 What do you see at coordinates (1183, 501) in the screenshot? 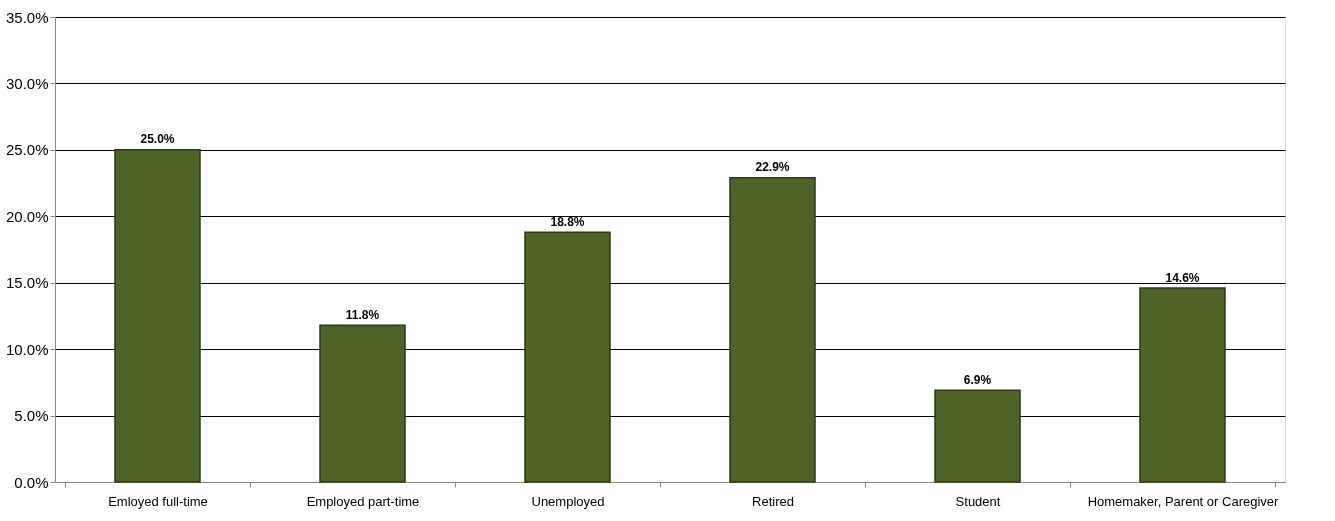
I see `x-tick-label: Homemaker, Parent or Caregiver` at bounding box center [1183, 501].